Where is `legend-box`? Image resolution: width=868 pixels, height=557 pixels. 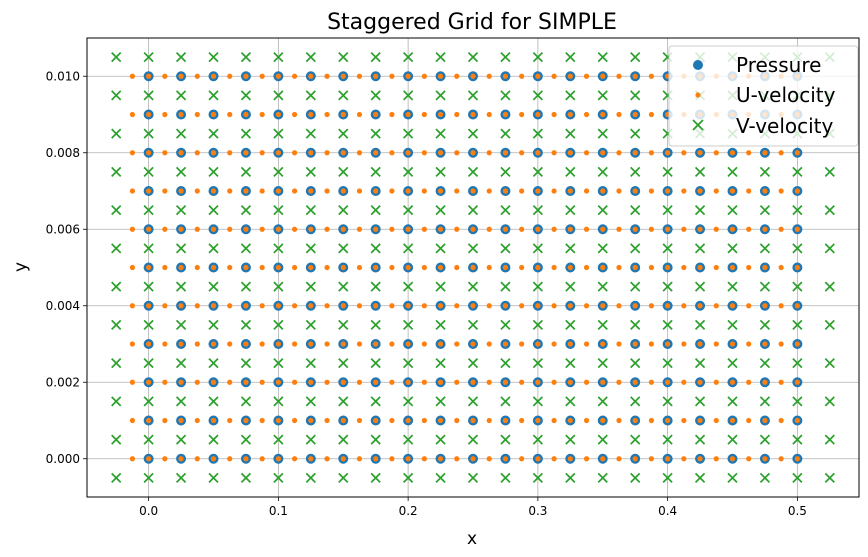 legend-box is located at coordinates (763, 96).